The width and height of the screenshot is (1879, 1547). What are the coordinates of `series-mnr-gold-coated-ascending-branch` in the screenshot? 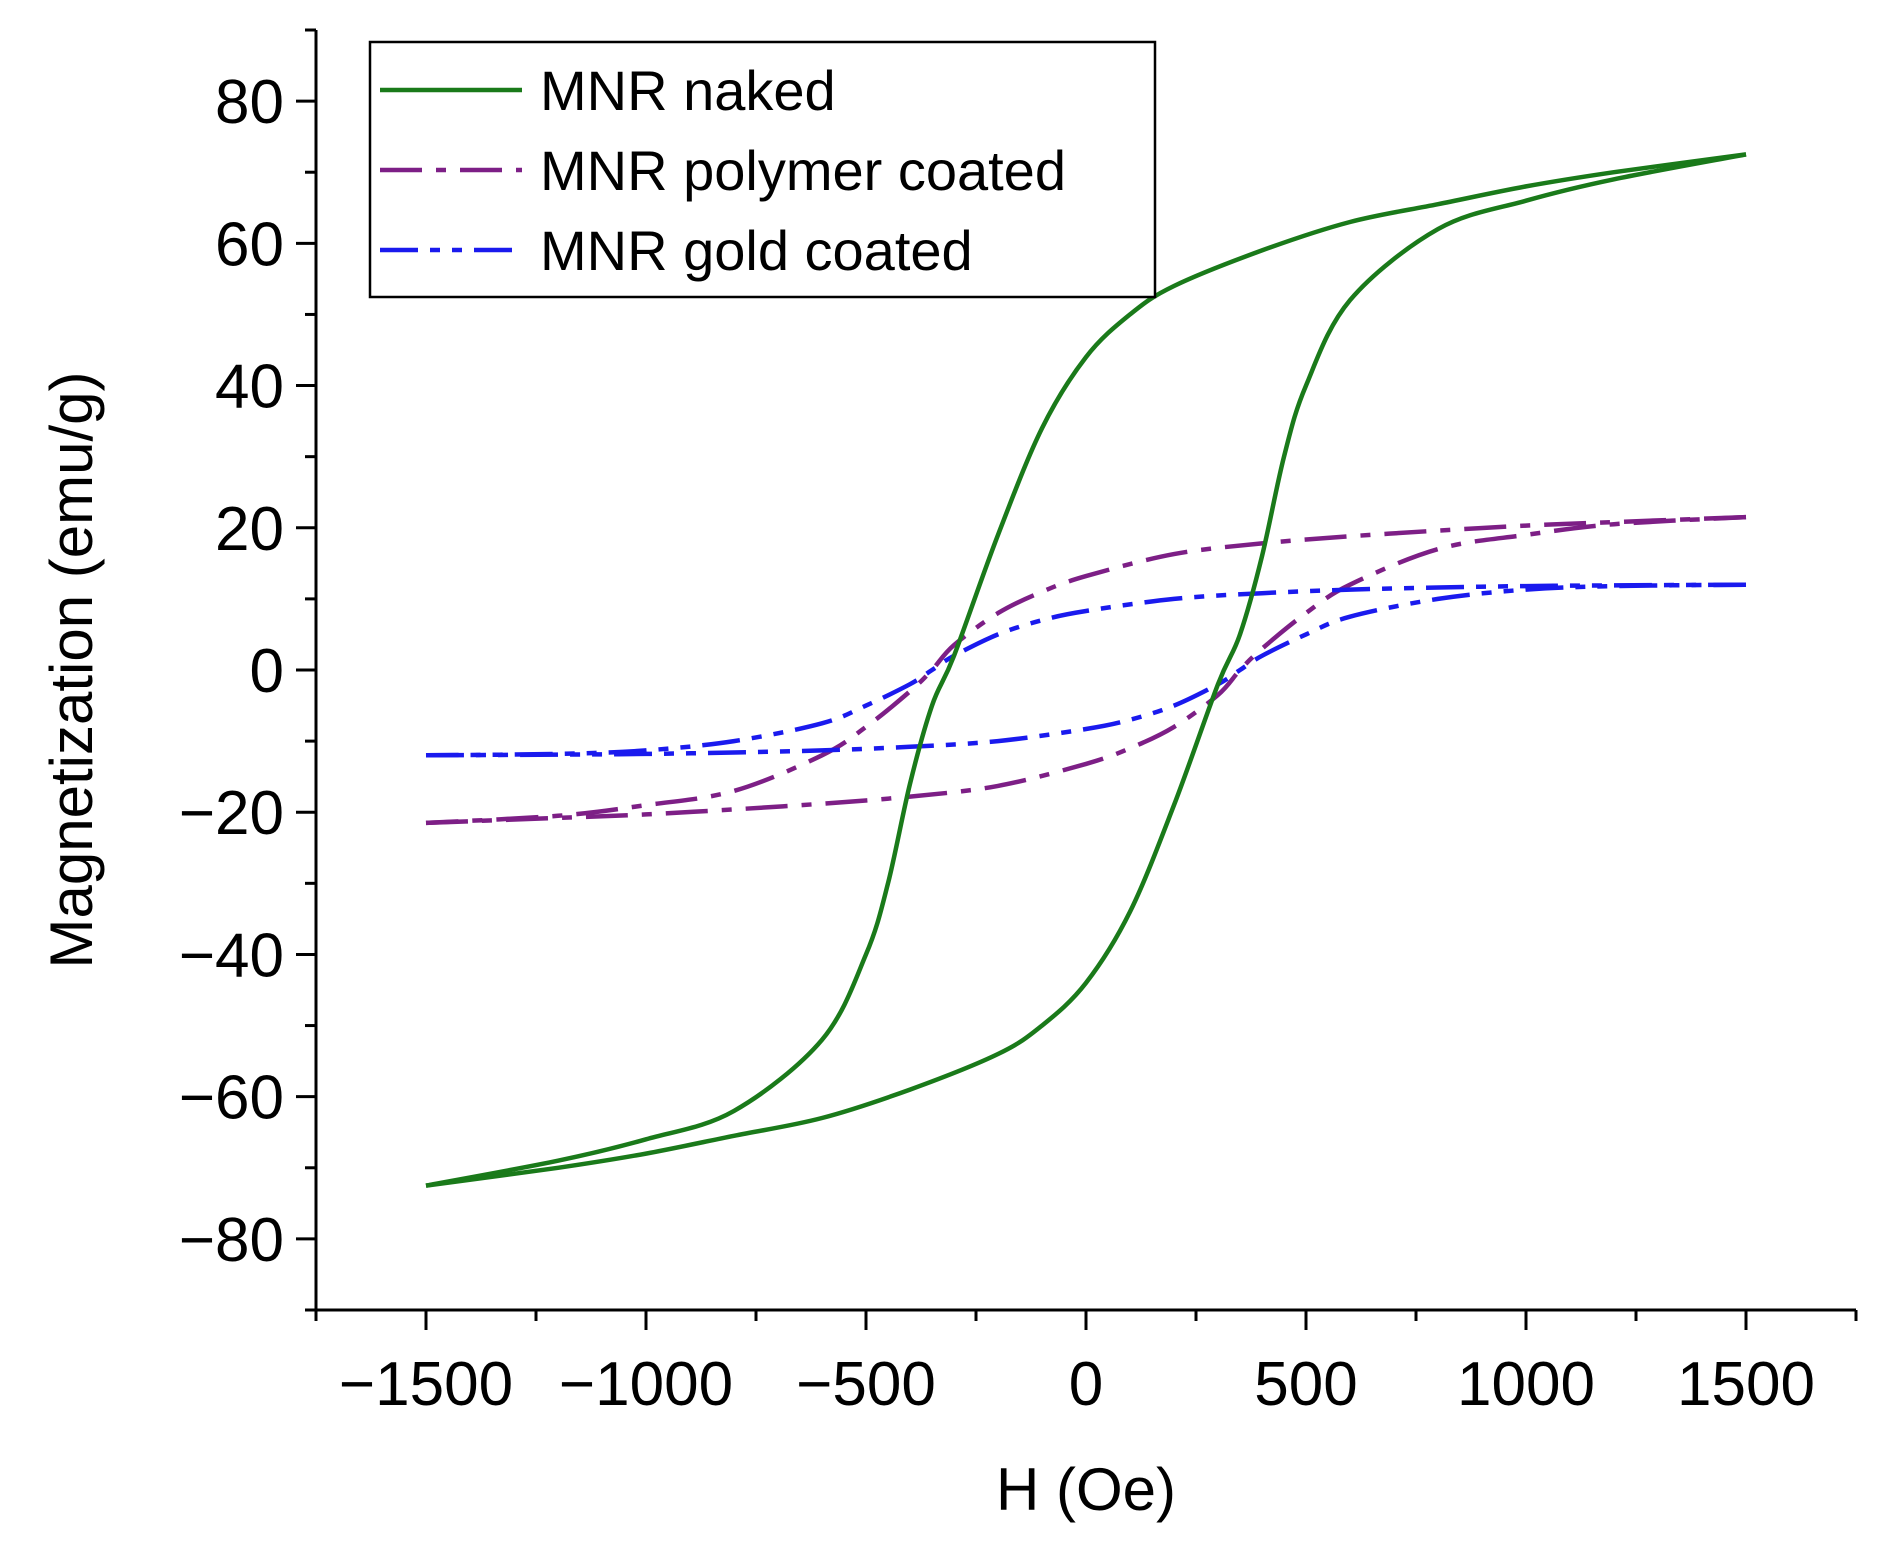 It's located at (1086, 670).